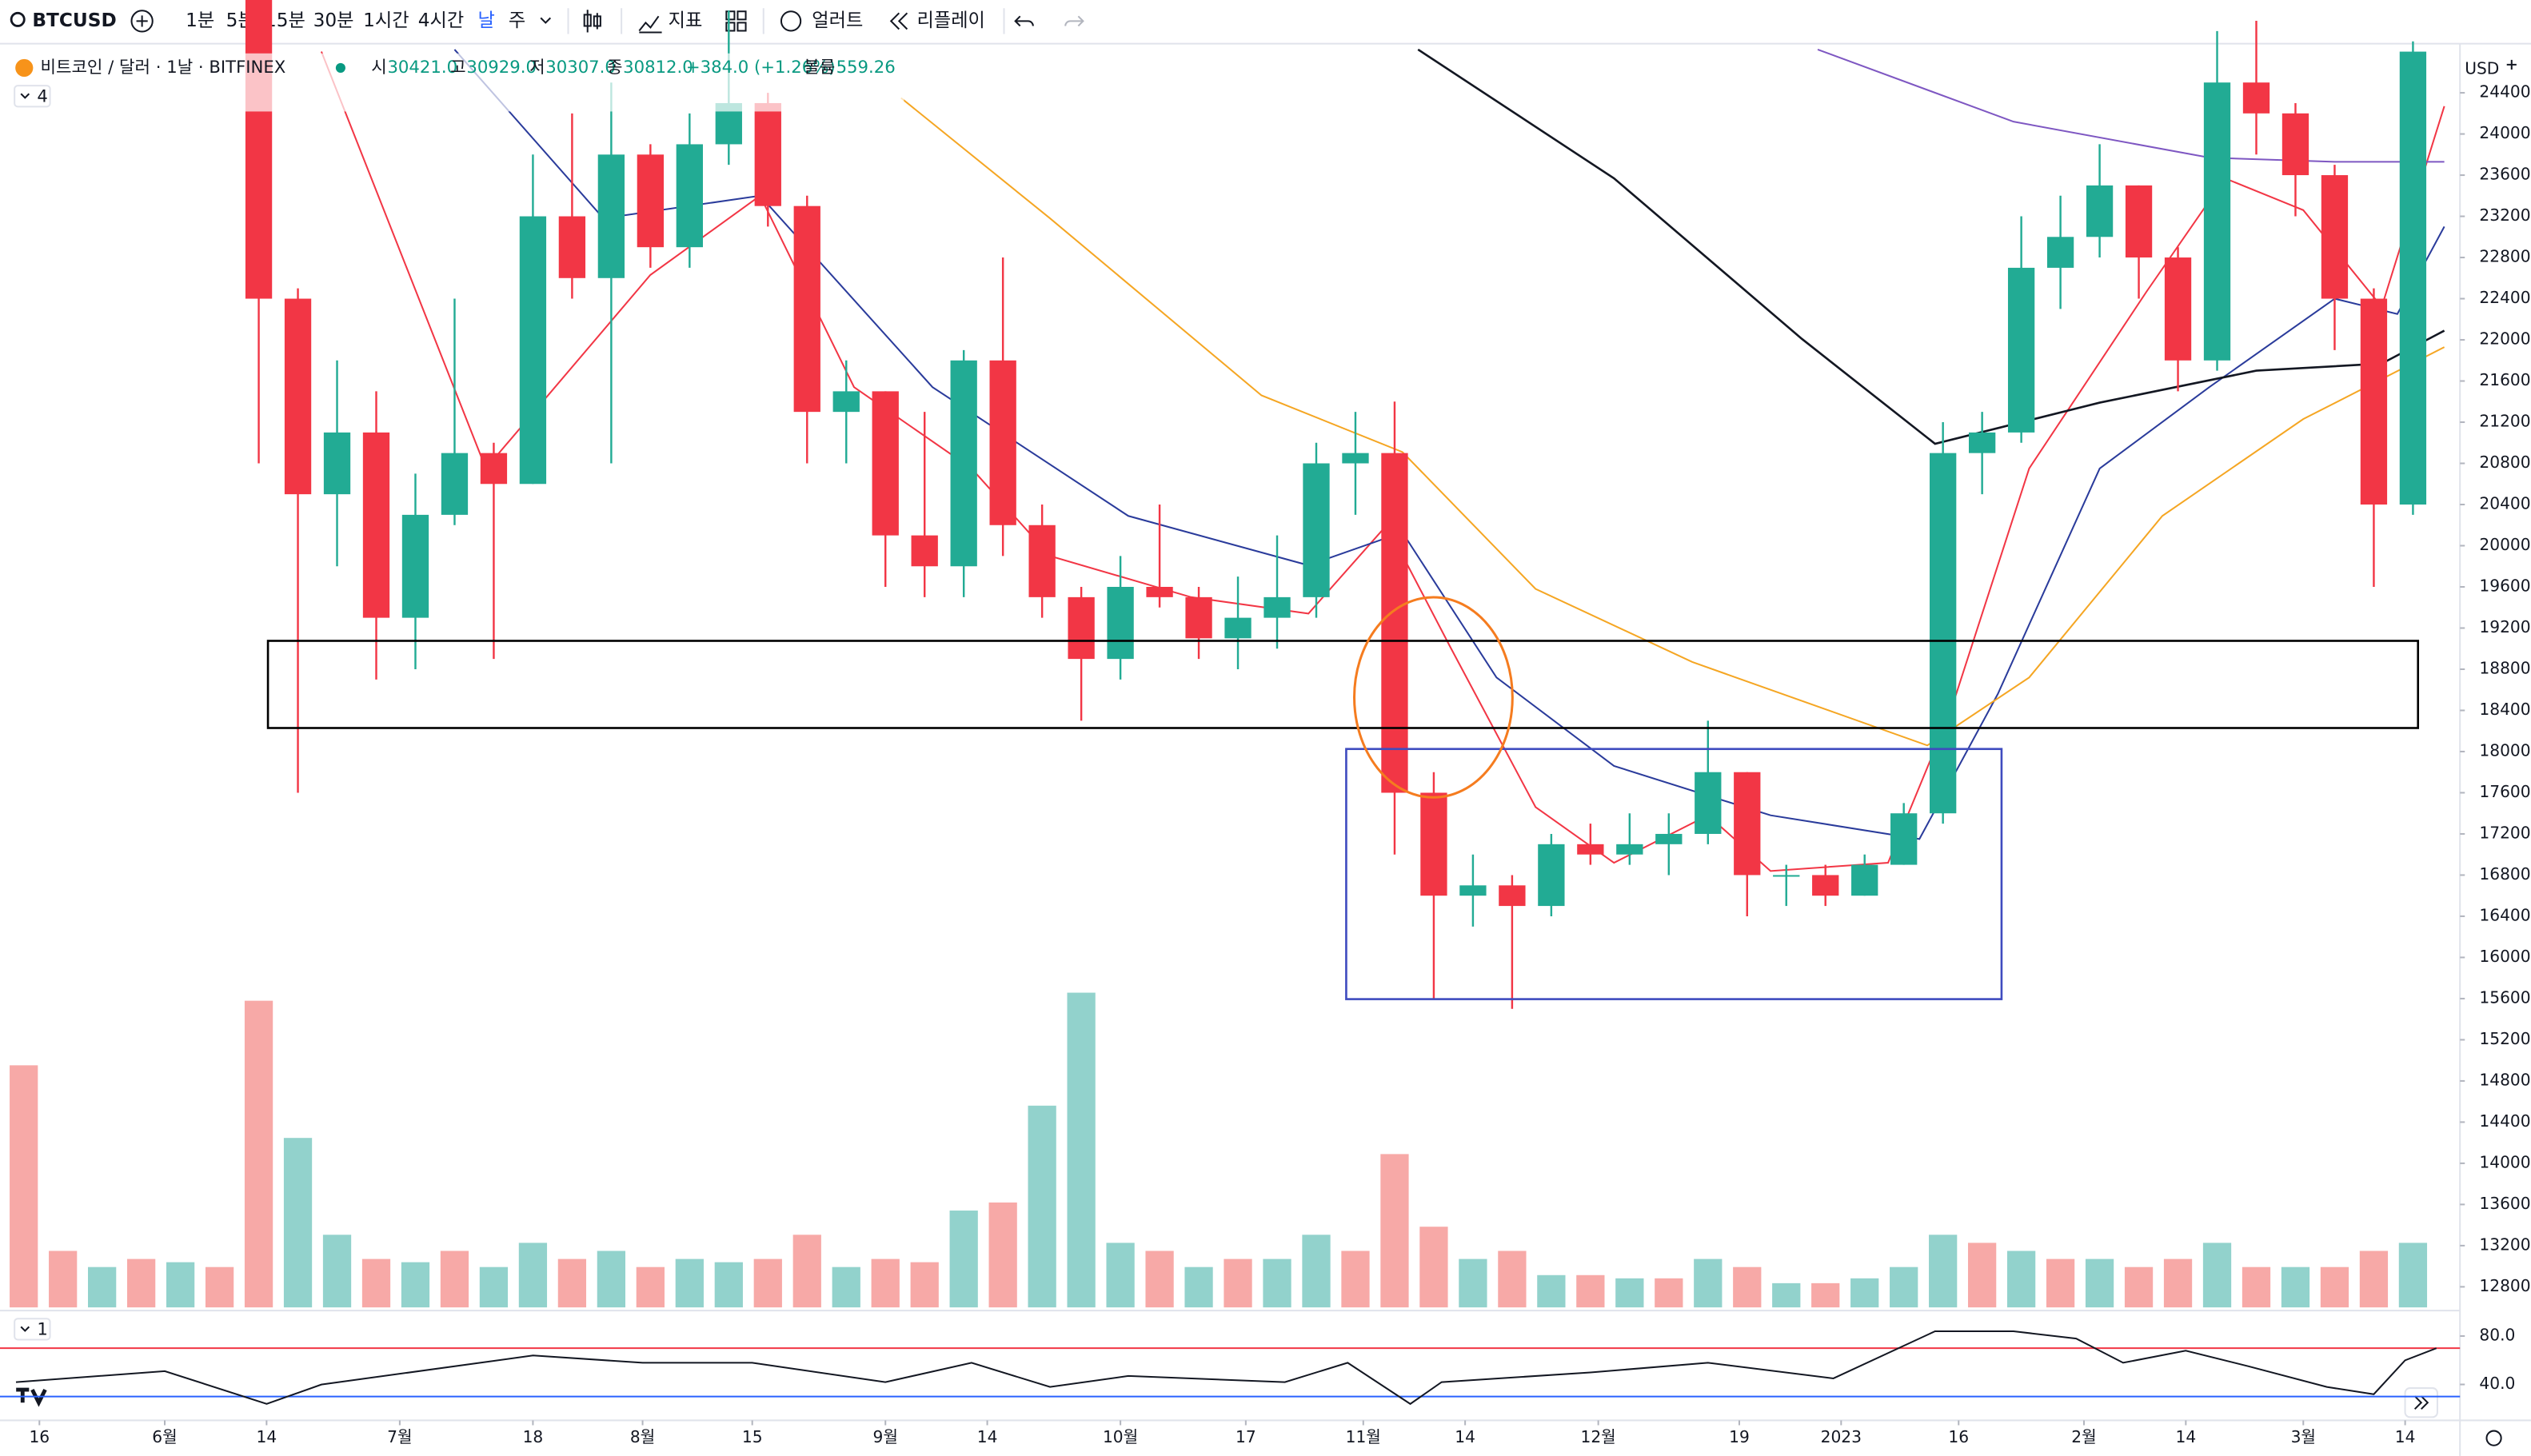  What do you see at coordinates (1024, 21) in the screenshot?
I see `undo` at bounding box center [1024, 21].